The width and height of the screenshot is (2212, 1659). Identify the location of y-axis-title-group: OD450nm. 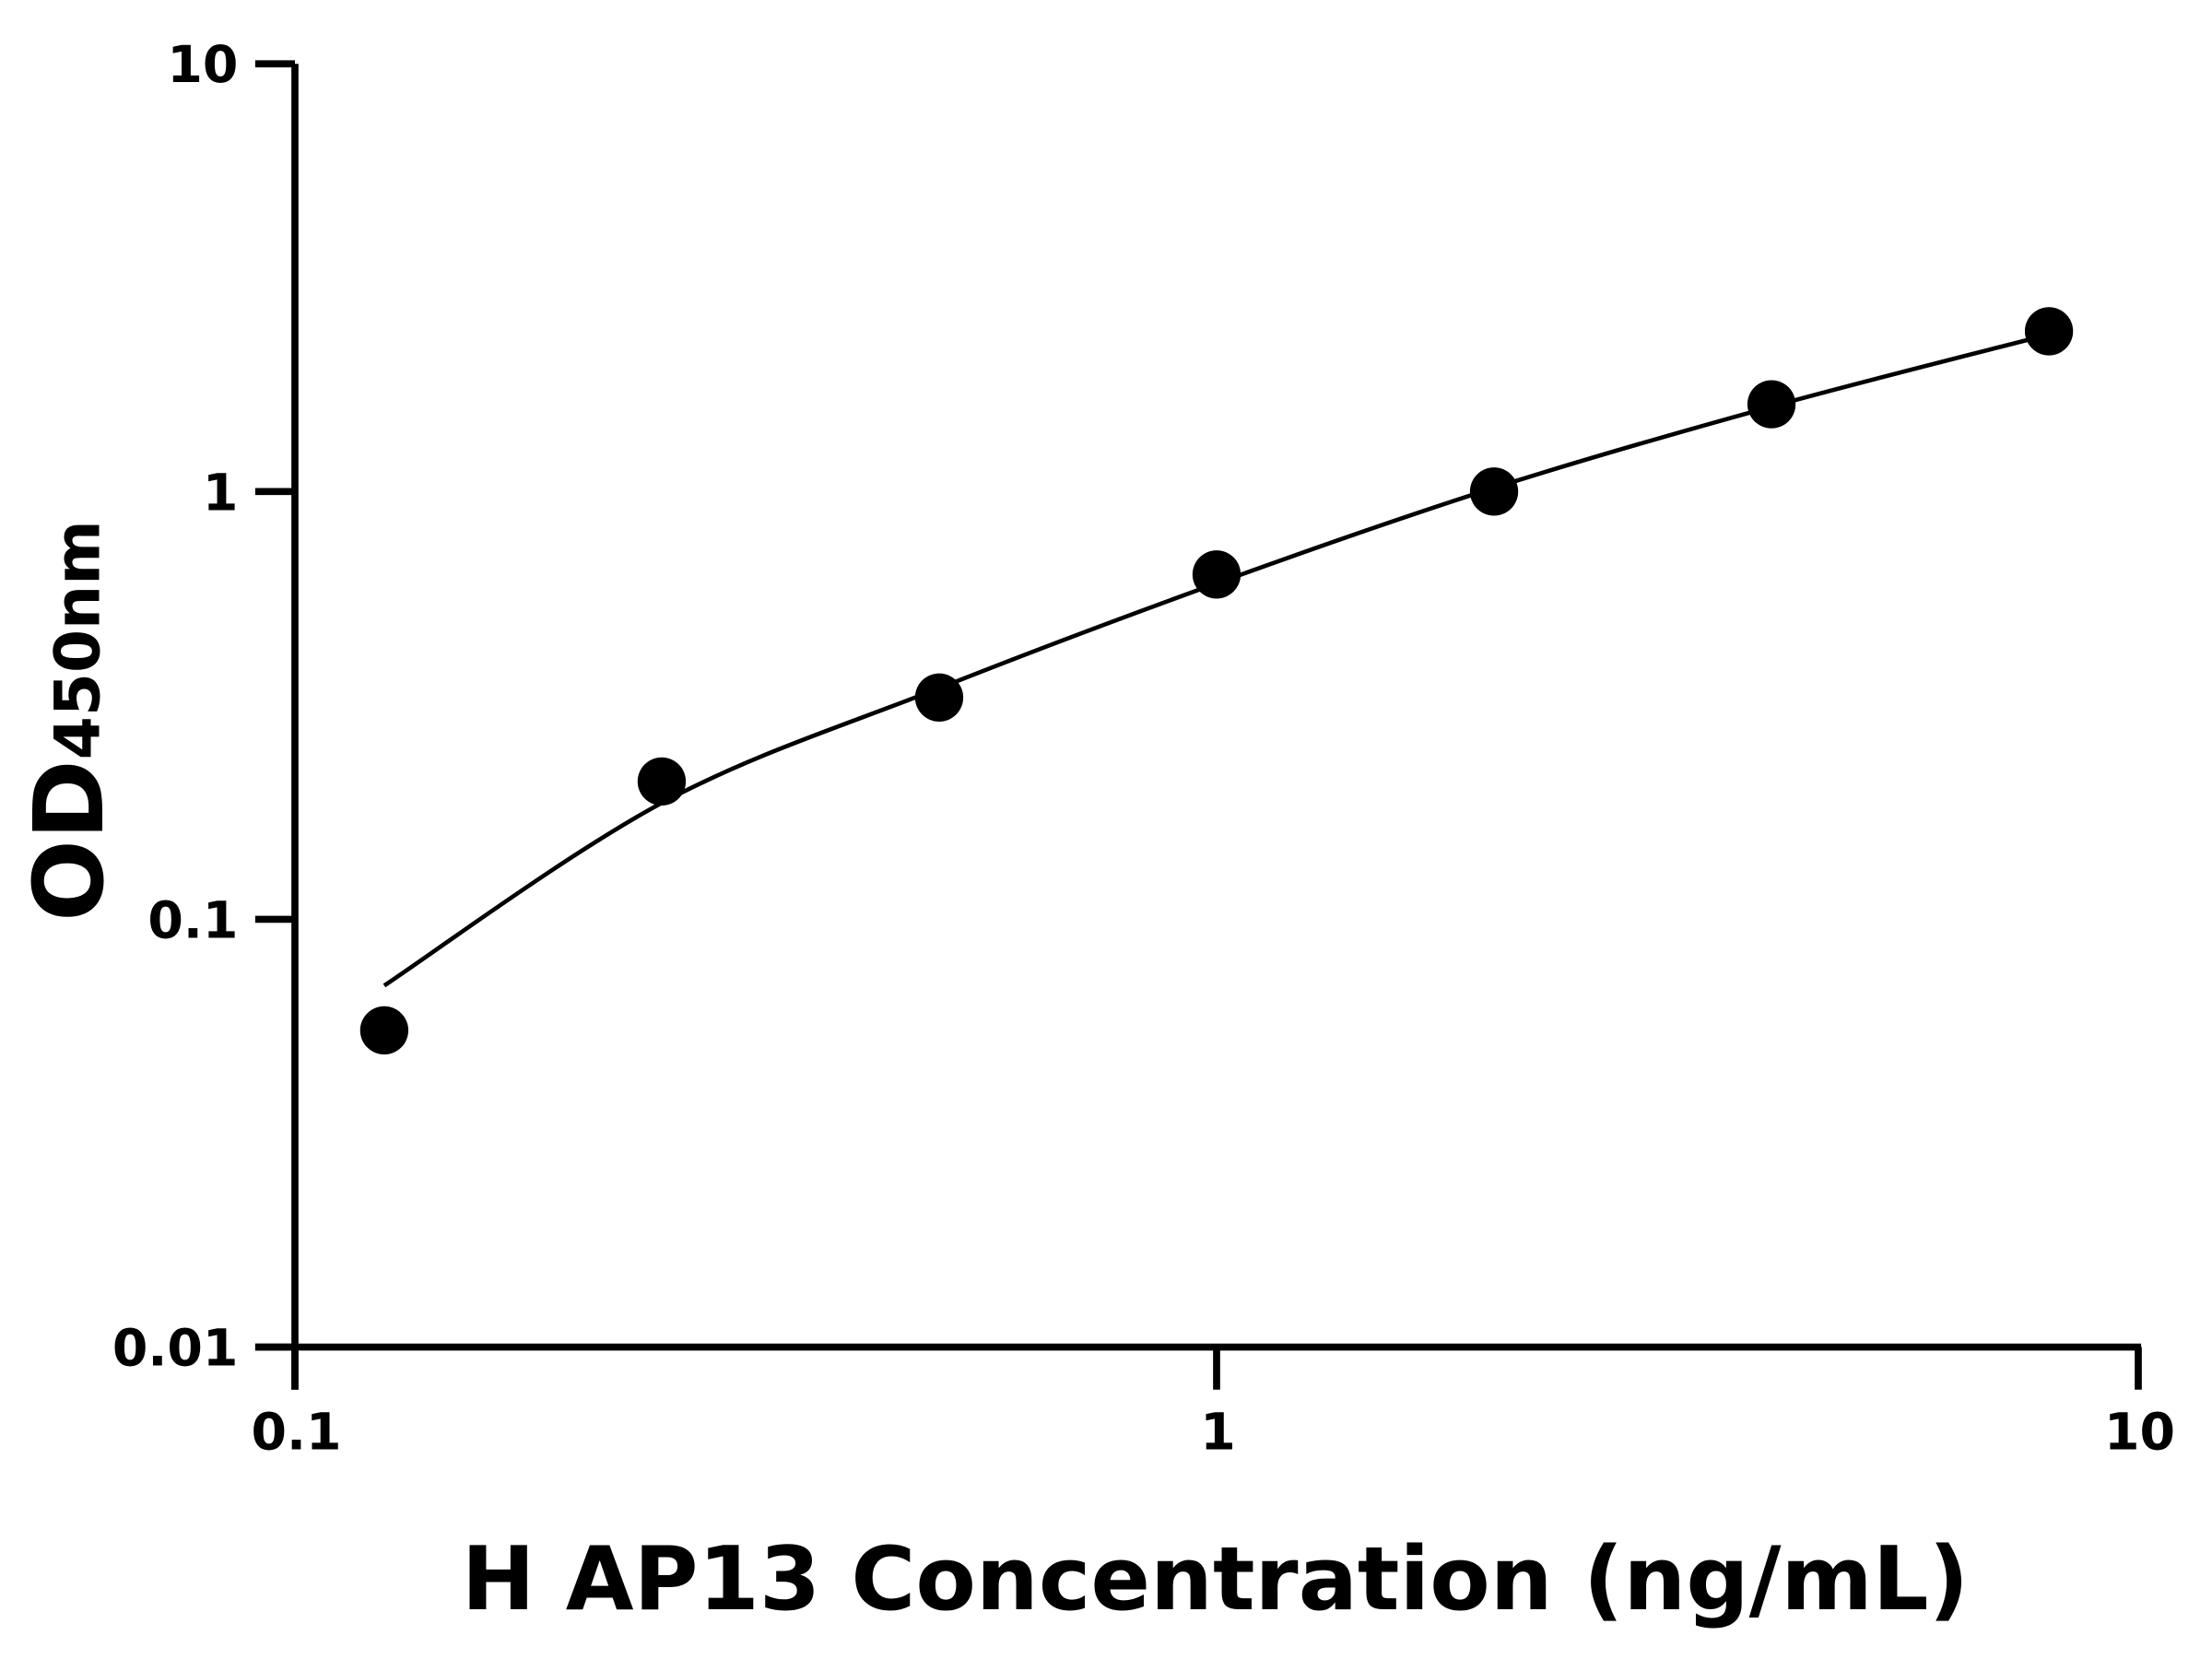
(69, 721).